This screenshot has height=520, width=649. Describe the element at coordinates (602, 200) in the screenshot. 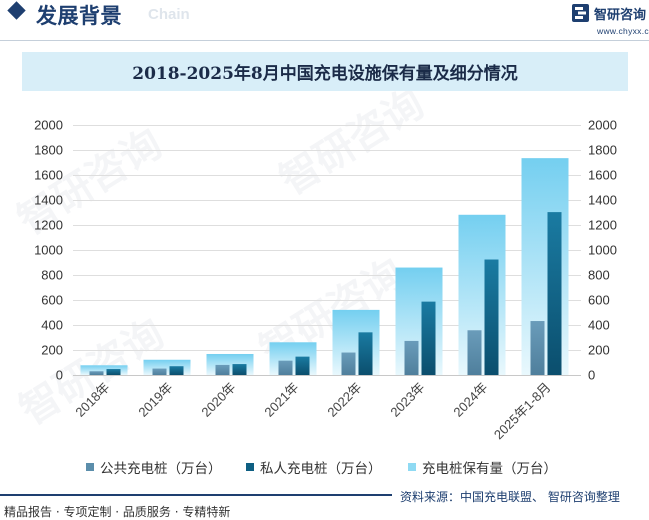

I see `y-tick-label-right: 1400` at that location.